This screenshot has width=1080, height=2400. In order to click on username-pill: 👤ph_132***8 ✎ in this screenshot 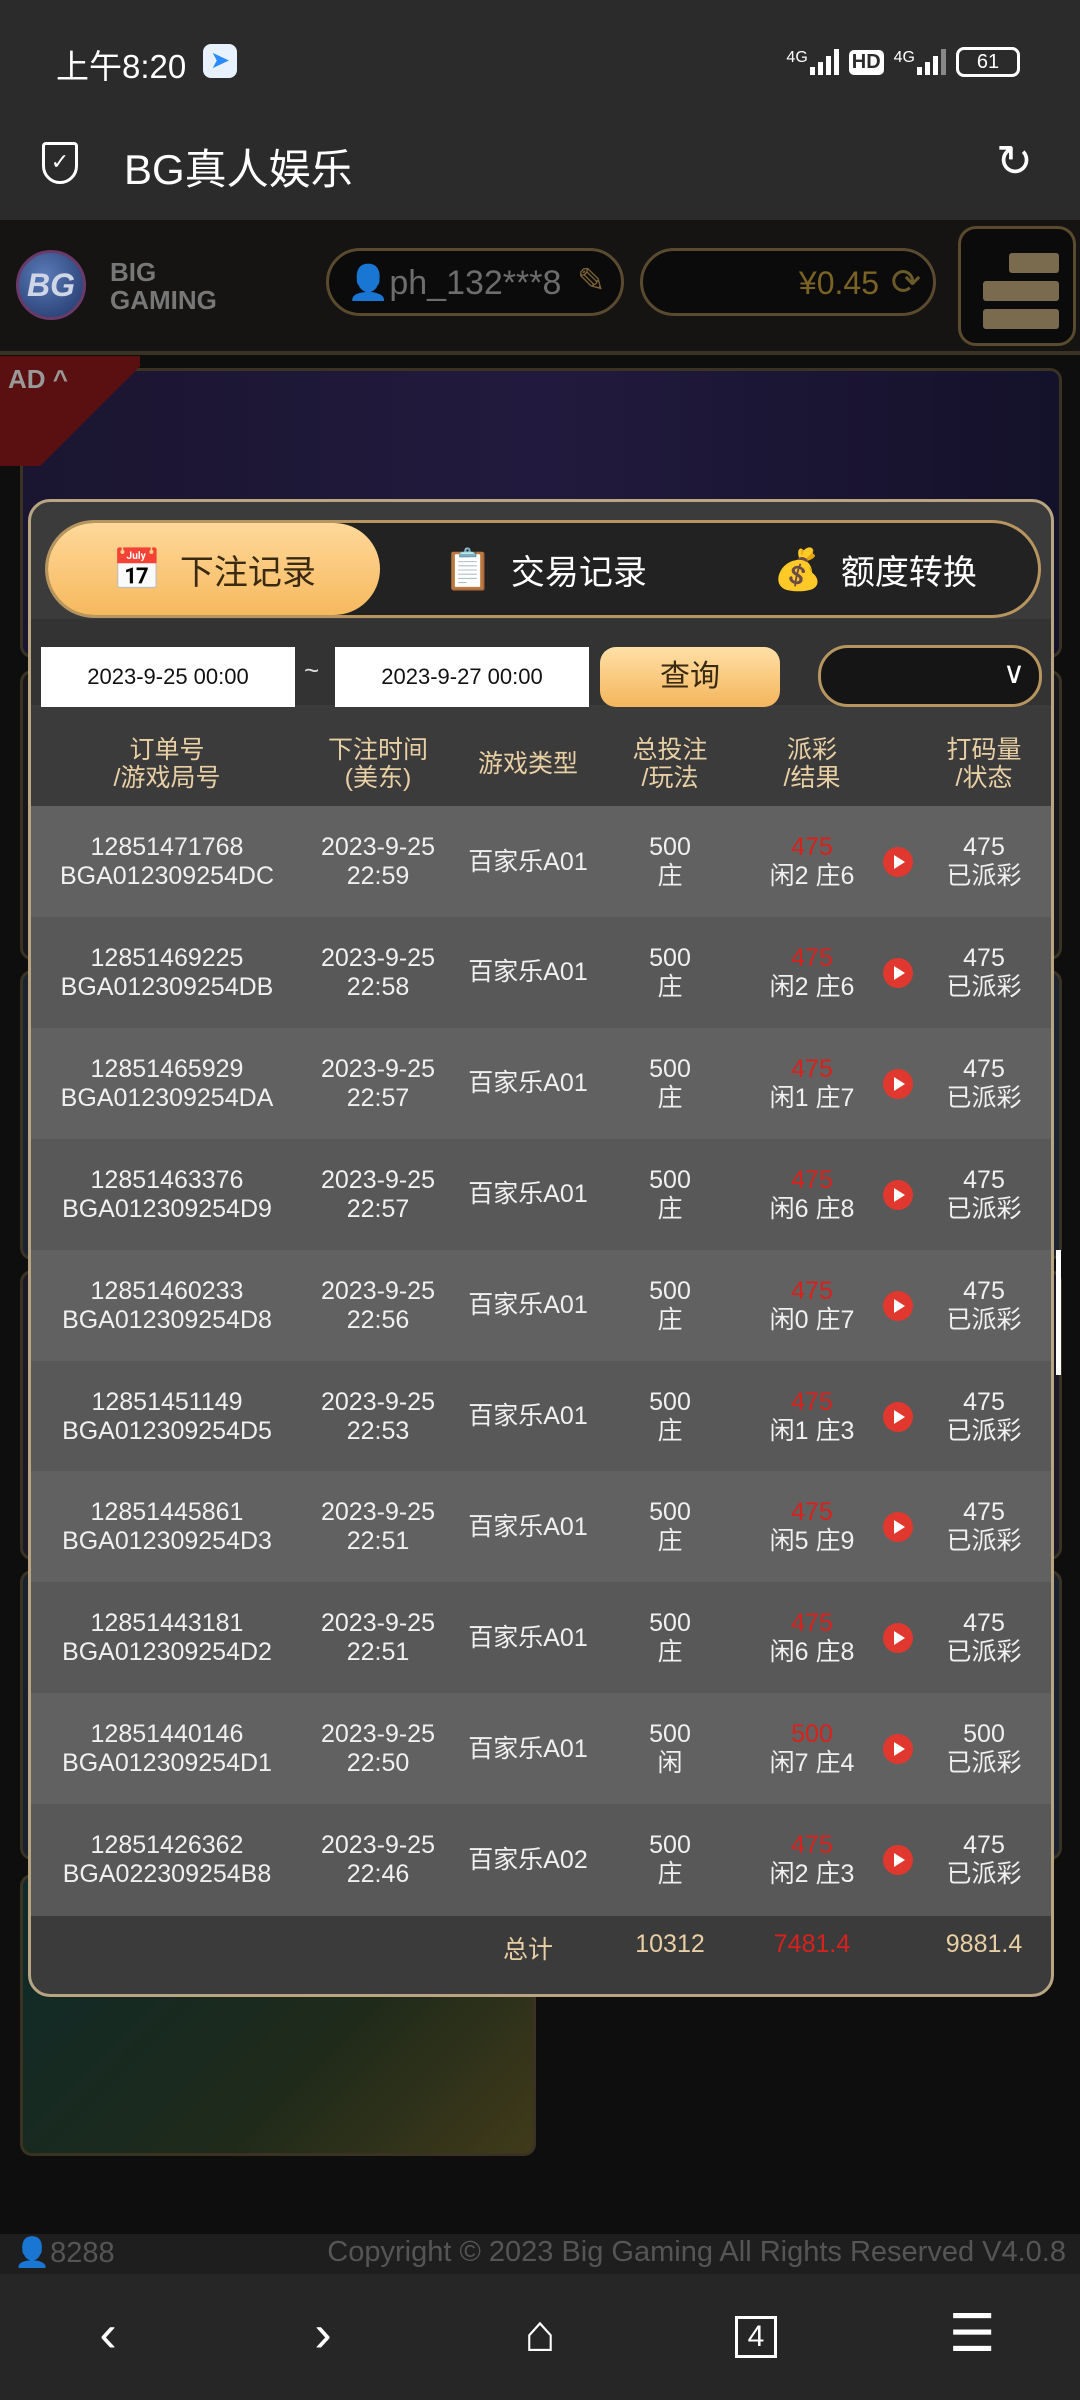, I will do `click(475, 282)`.